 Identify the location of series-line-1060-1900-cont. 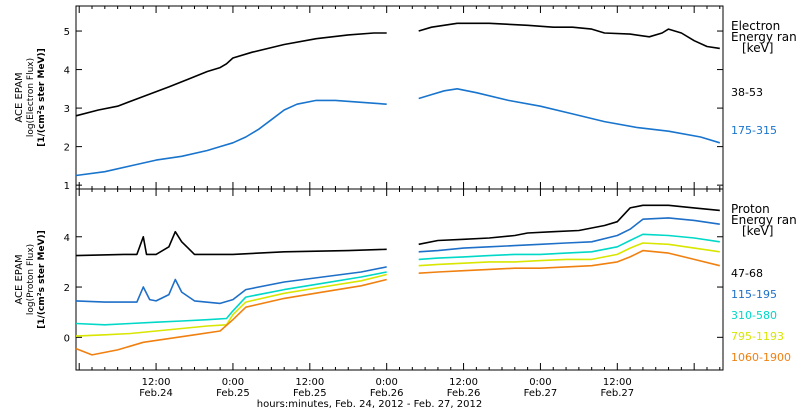
(569, 261).